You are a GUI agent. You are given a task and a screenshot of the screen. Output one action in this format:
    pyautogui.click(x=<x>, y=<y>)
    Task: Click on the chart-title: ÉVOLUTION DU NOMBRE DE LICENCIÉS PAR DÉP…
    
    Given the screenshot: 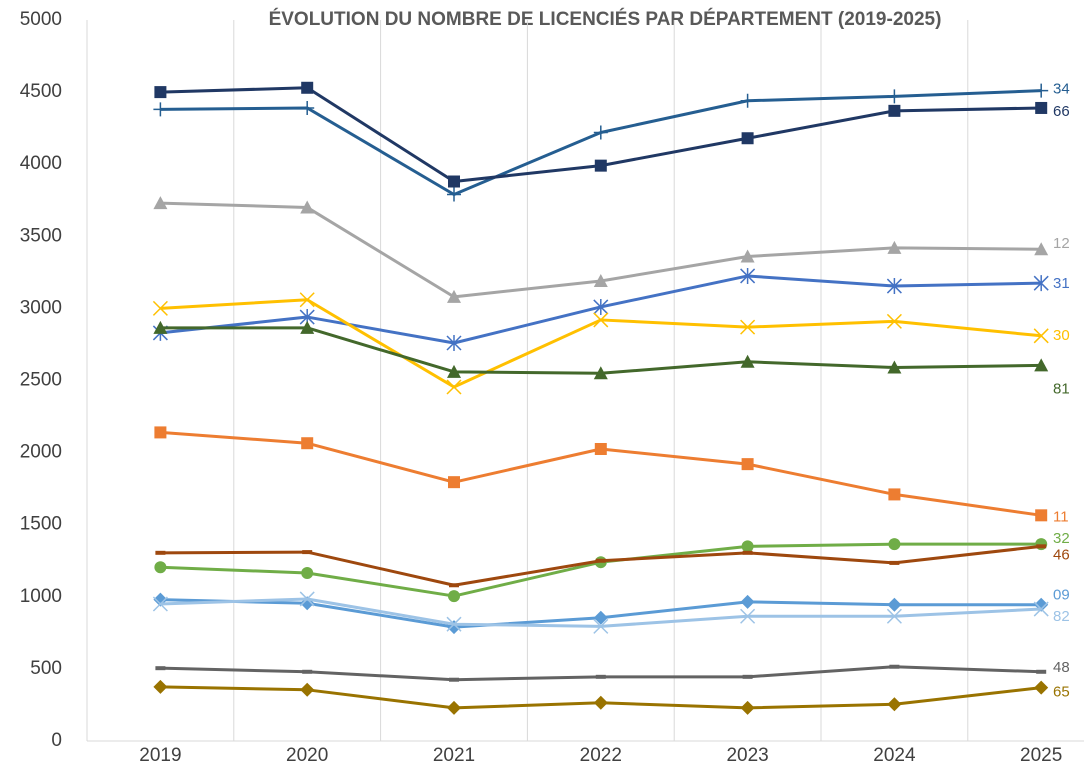 What is the action you would take?
    pyautogui.click(x=605, y=19)
    